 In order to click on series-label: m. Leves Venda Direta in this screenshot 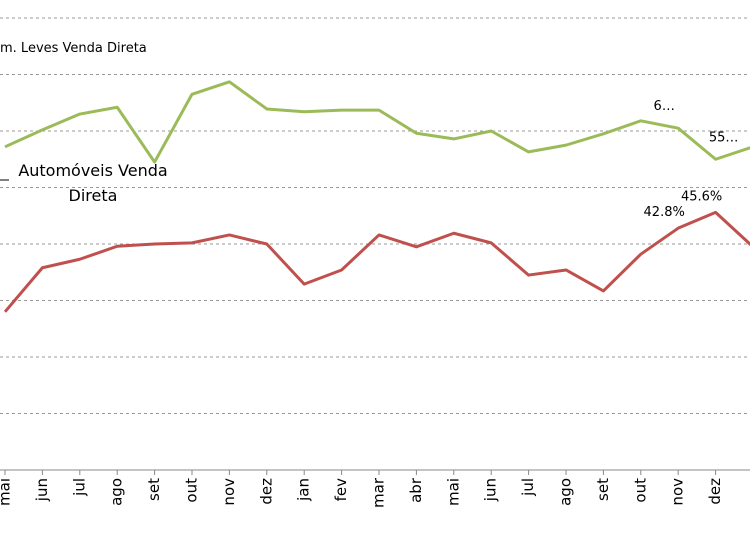, I will do `click(73, 48)`.